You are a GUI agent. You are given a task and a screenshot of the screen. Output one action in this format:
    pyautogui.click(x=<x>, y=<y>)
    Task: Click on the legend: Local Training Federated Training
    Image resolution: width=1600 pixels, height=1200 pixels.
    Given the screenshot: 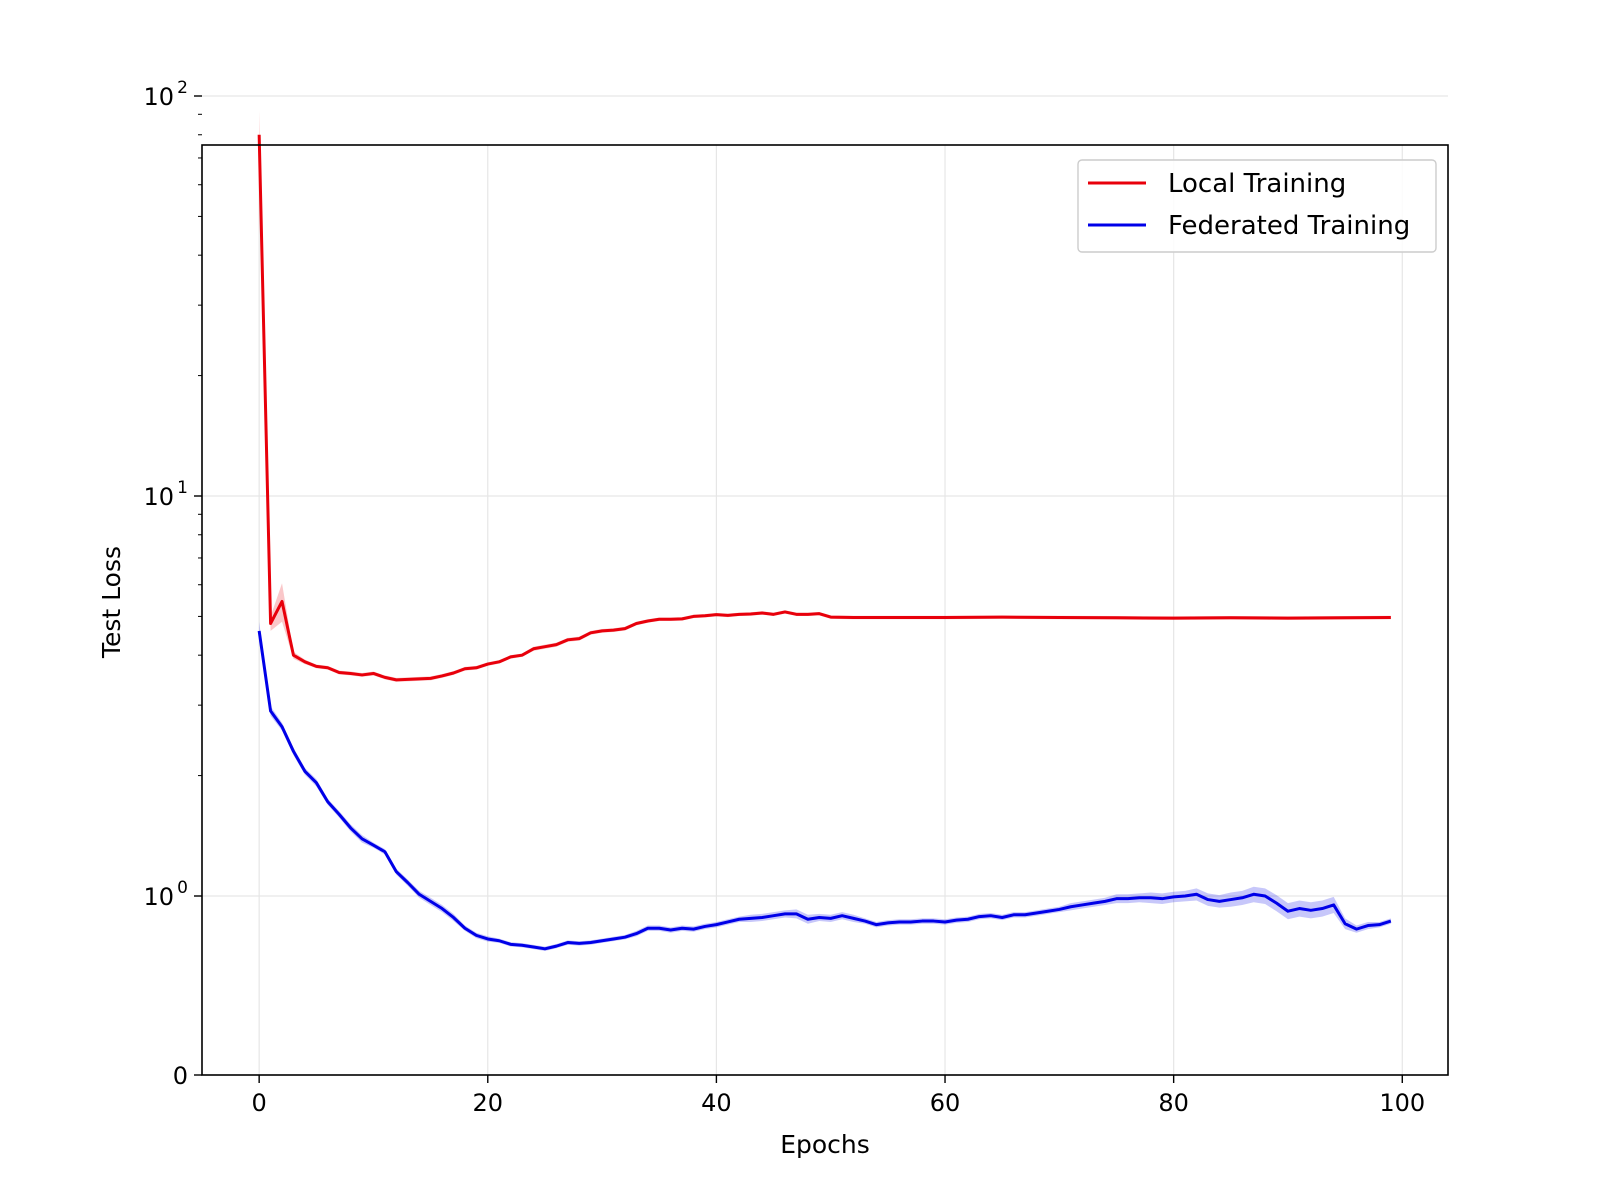 What is the action you would take?
    pyautogui.click(x=1257, y=206)
    